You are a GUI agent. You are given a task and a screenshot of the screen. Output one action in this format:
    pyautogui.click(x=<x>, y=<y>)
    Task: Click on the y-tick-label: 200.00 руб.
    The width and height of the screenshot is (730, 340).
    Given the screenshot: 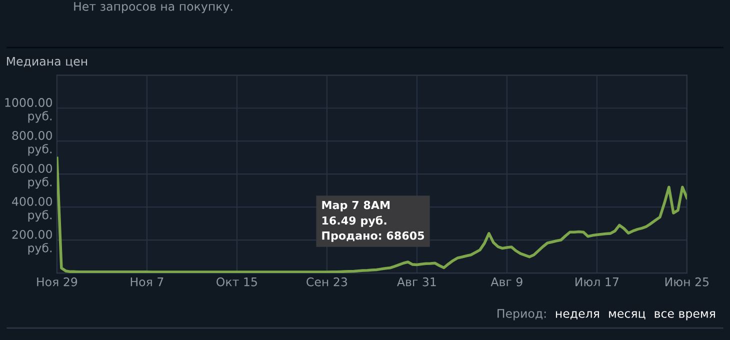 What is the action you would take?
    pyautogui.click(x=32, y=242)
    